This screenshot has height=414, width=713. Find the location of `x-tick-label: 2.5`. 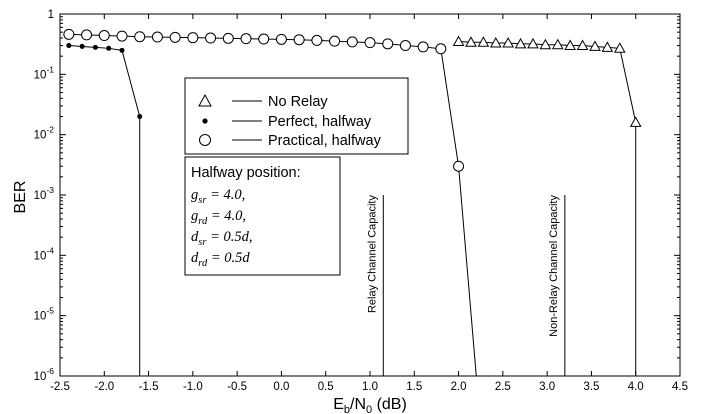

x-tick-label: 2.5 is located at coordinates (503, 387).